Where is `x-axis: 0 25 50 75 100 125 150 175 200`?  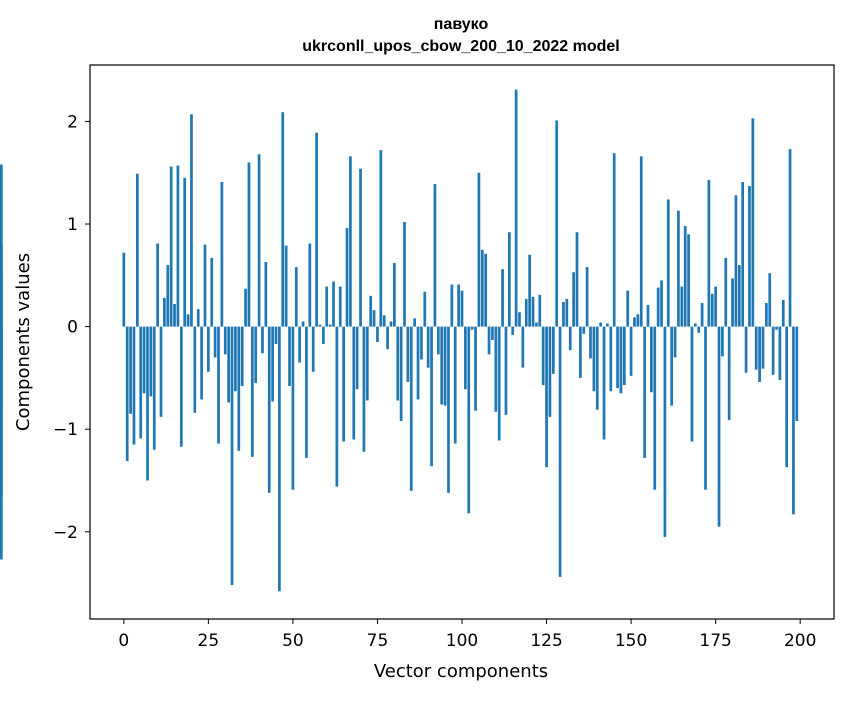 x-axis: 0 25 50 75 100 125 150 175 200 is located at coordinates (467, 635).